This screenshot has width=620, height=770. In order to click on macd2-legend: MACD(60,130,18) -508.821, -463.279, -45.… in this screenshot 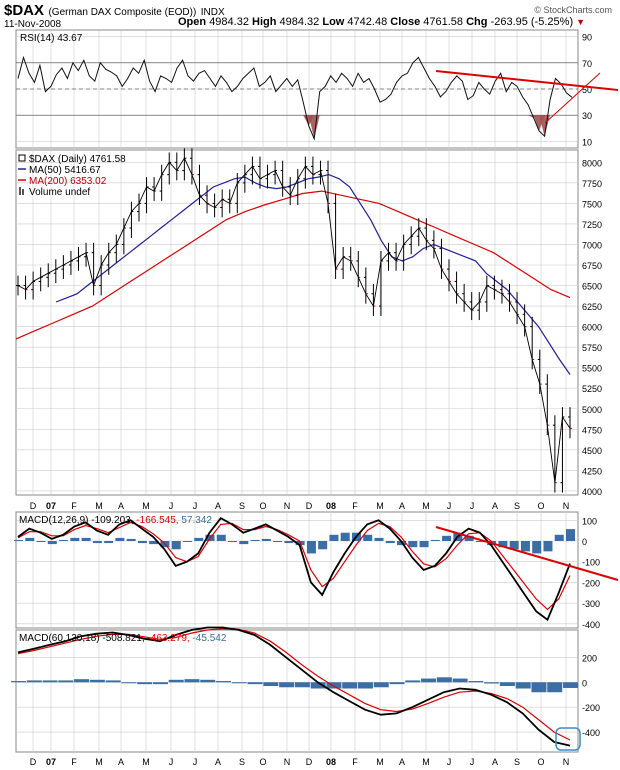, I will do `click(123, 638)`.